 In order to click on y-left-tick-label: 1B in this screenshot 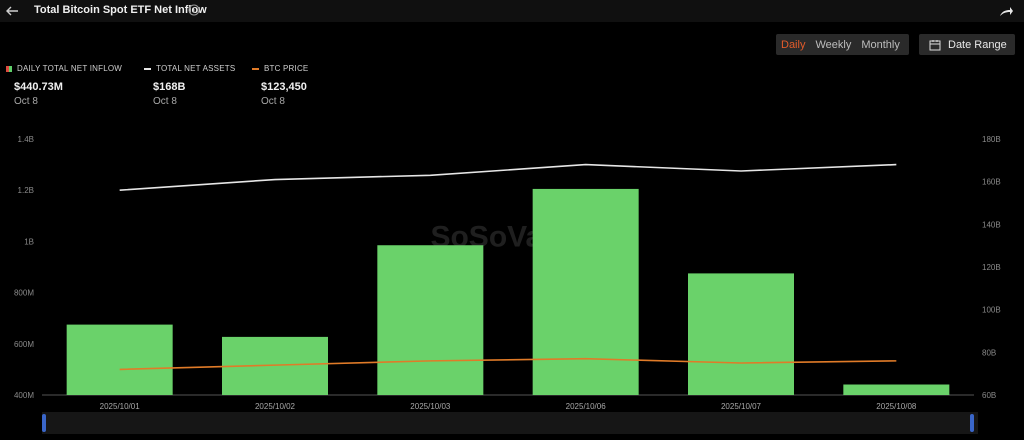, I will do `click(29, 241)`.